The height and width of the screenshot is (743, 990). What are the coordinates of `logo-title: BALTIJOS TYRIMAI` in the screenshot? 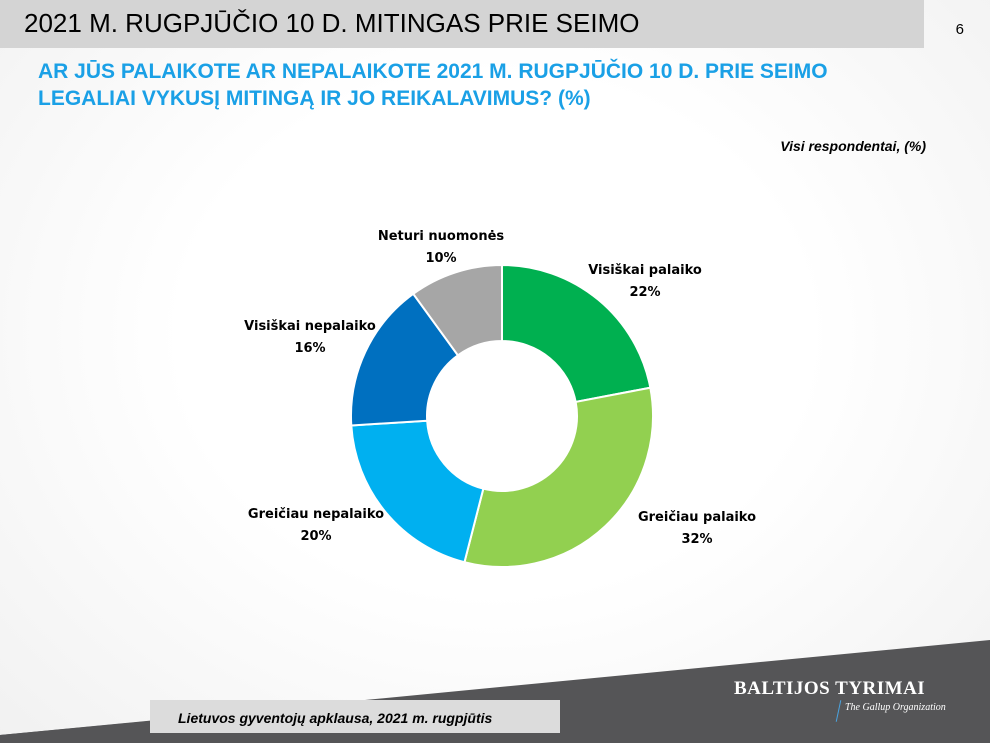 It's located at (830, 688).